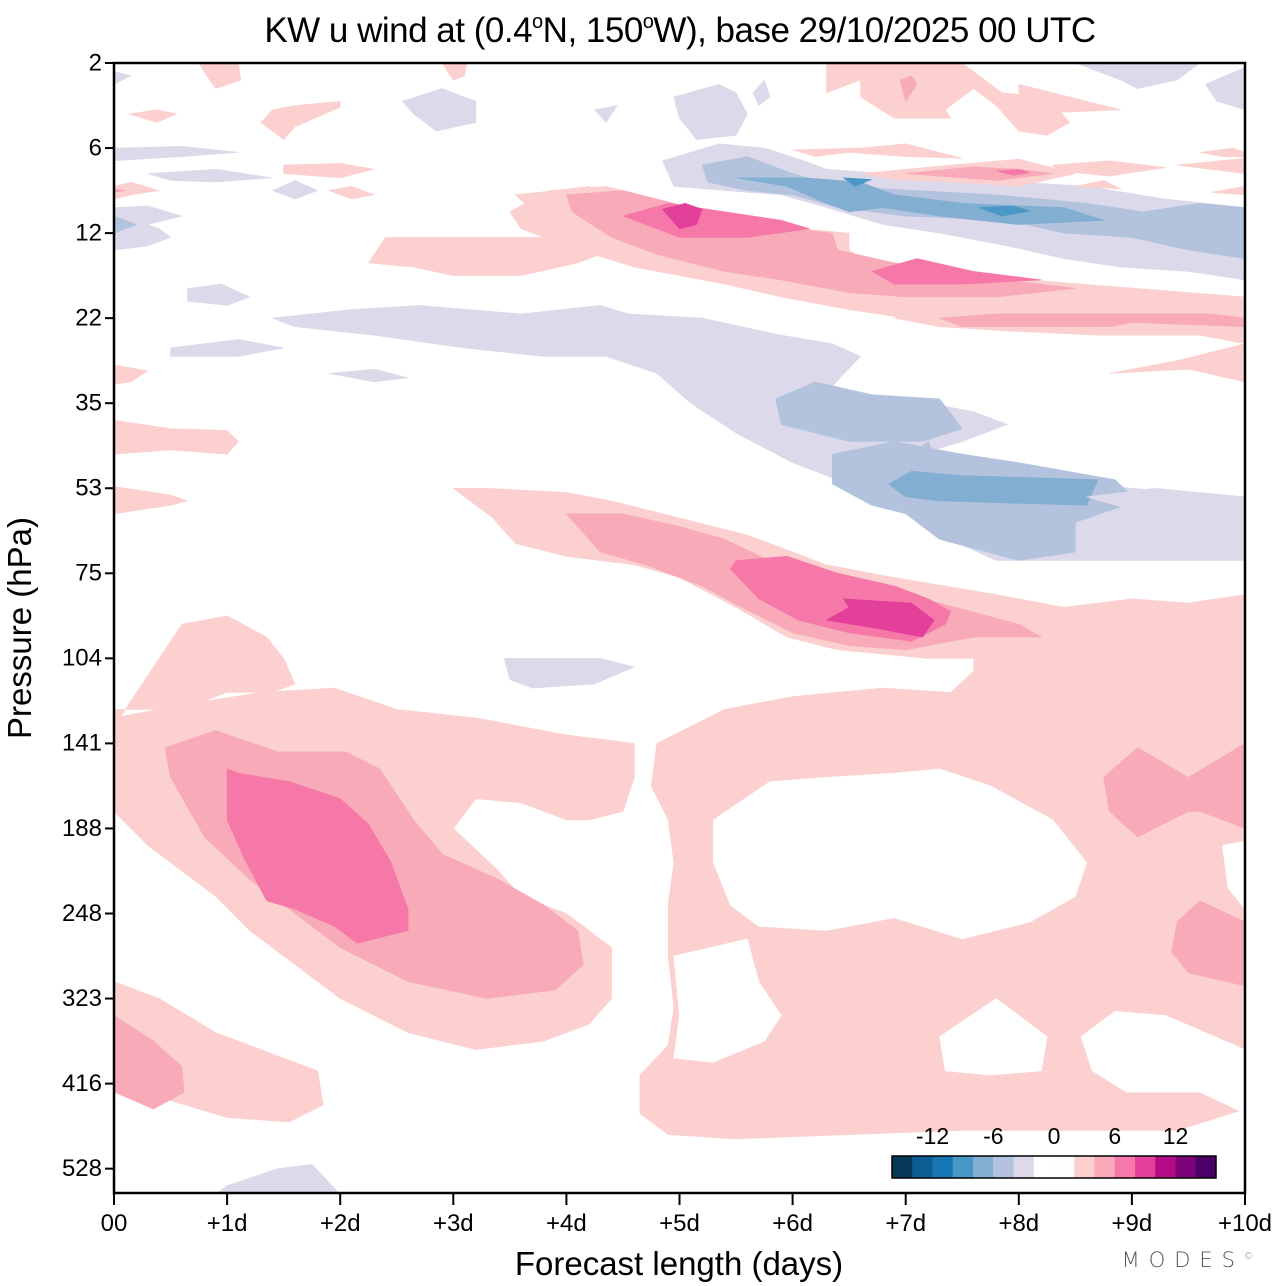 This screenshot has height=1286, width=1280. What do you see at coordinates (905, 1223) in the screenshot?
I see `x-tick-label: +7d` at bounding box center [905, 1223].